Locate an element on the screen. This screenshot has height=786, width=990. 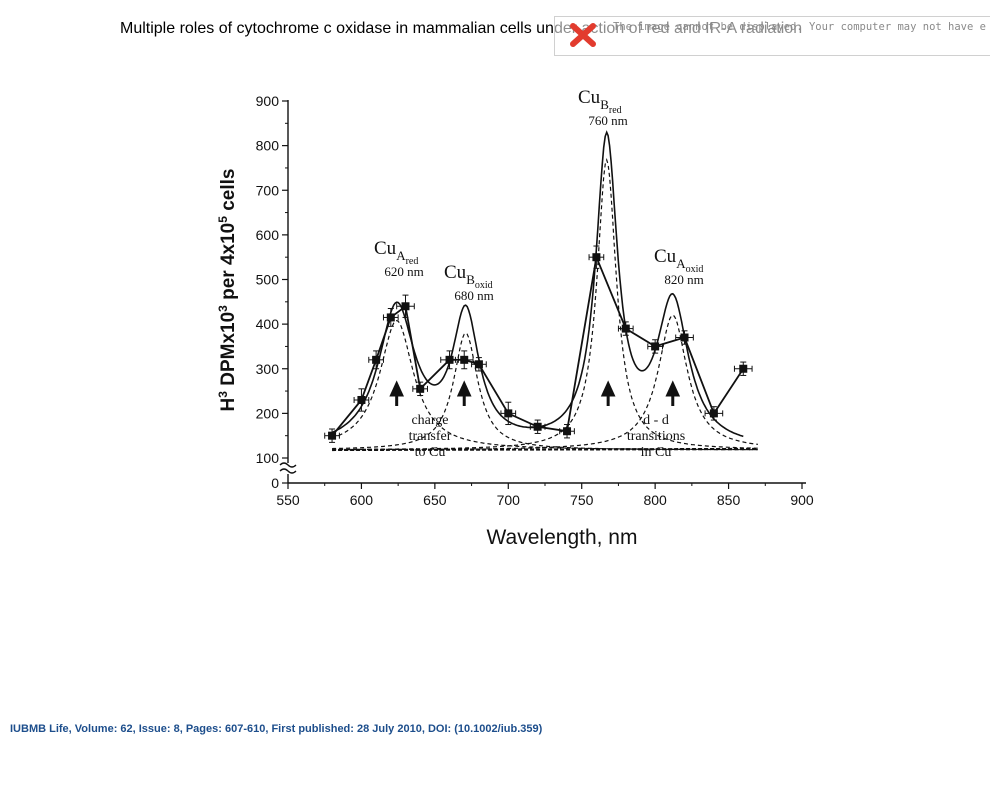
peak-label: CuAred is located at coordinates (396, 252).